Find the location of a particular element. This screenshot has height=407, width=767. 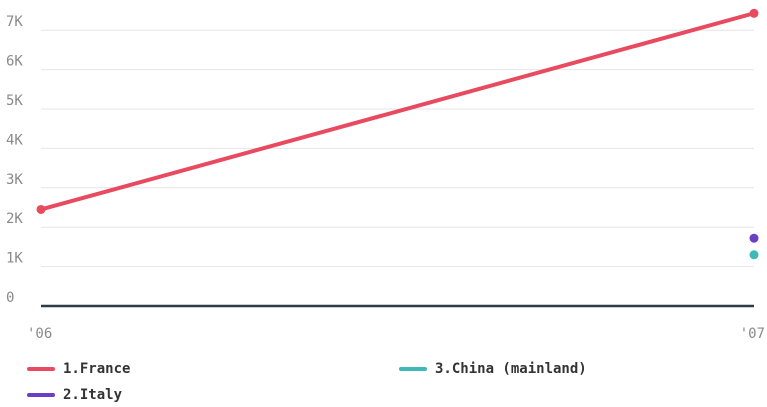

legend-swatch-china is located at coordinates (413, 369).